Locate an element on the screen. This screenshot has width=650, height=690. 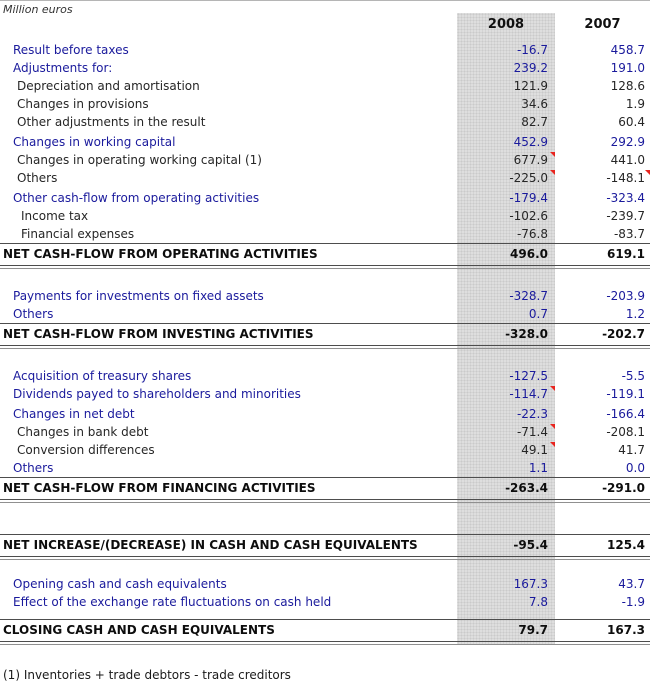
row-label: NET CASH-FLOW FROM OPERATING ACTIVITIES is located at coordinates (160, 254).